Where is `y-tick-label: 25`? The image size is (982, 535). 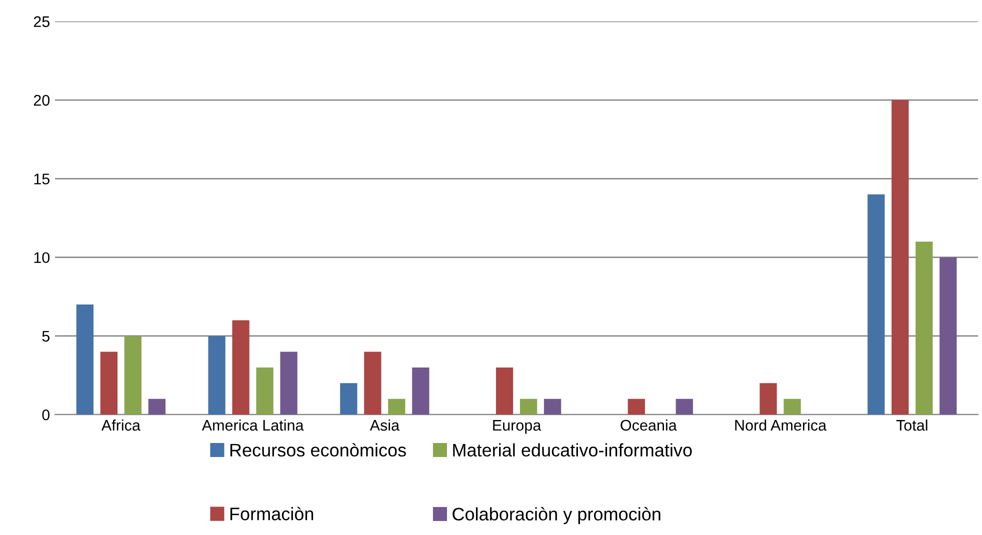
y-tick-label: 25 is located at coordinates (42, 22).